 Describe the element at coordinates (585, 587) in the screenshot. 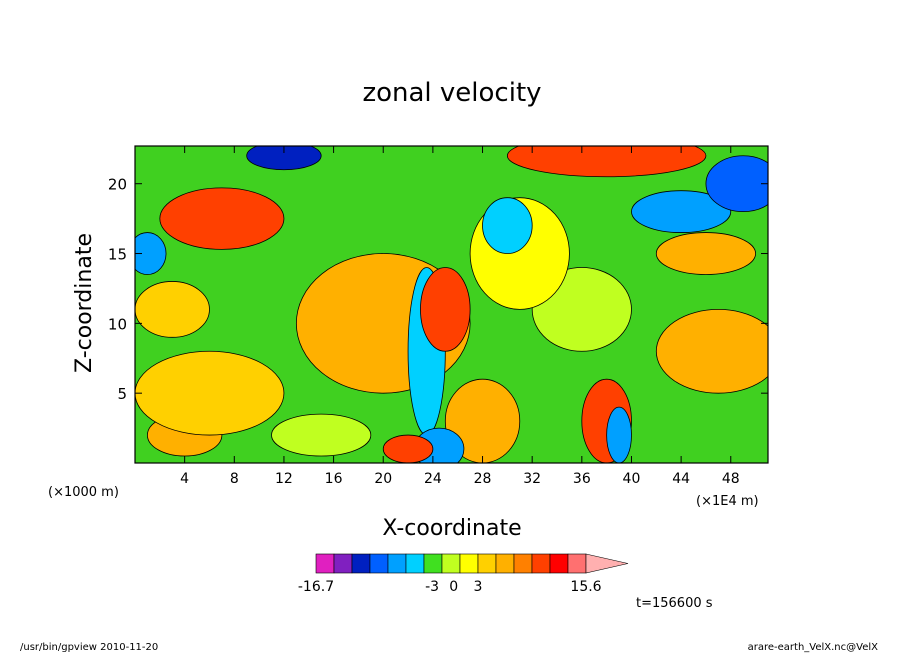

I see `colorbar-label: 15.6` at that location.